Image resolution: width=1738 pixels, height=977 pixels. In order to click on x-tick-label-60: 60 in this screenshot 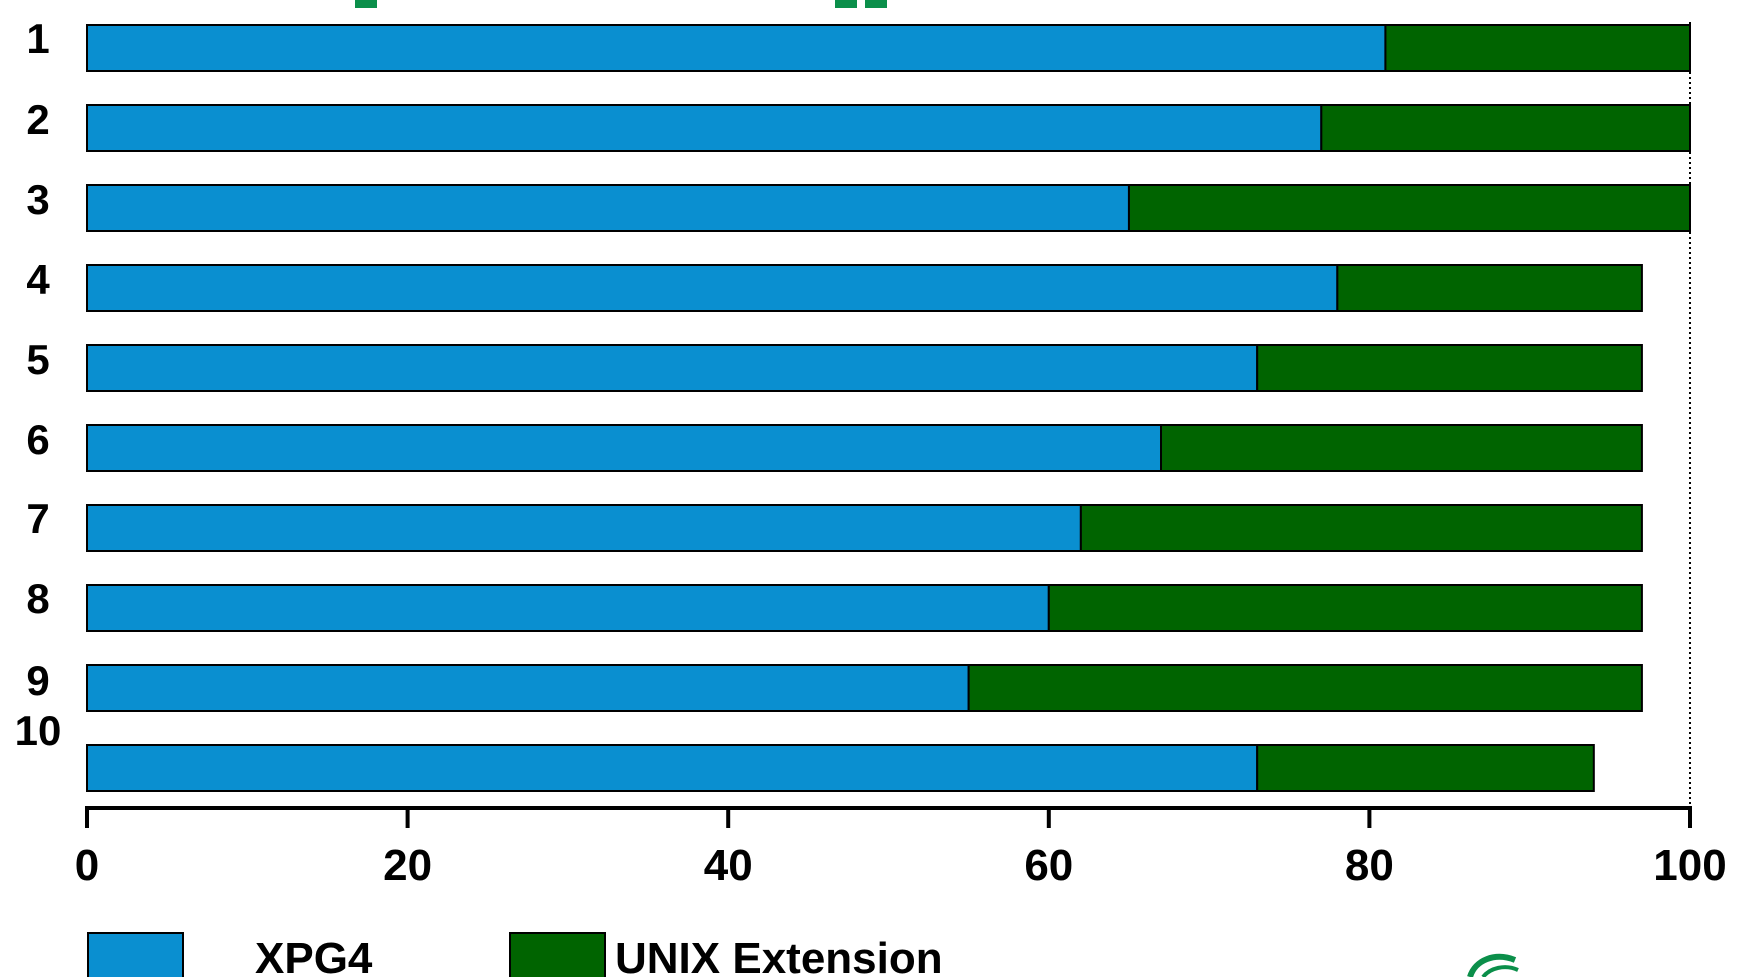, I will do `click(1048, 865)`.